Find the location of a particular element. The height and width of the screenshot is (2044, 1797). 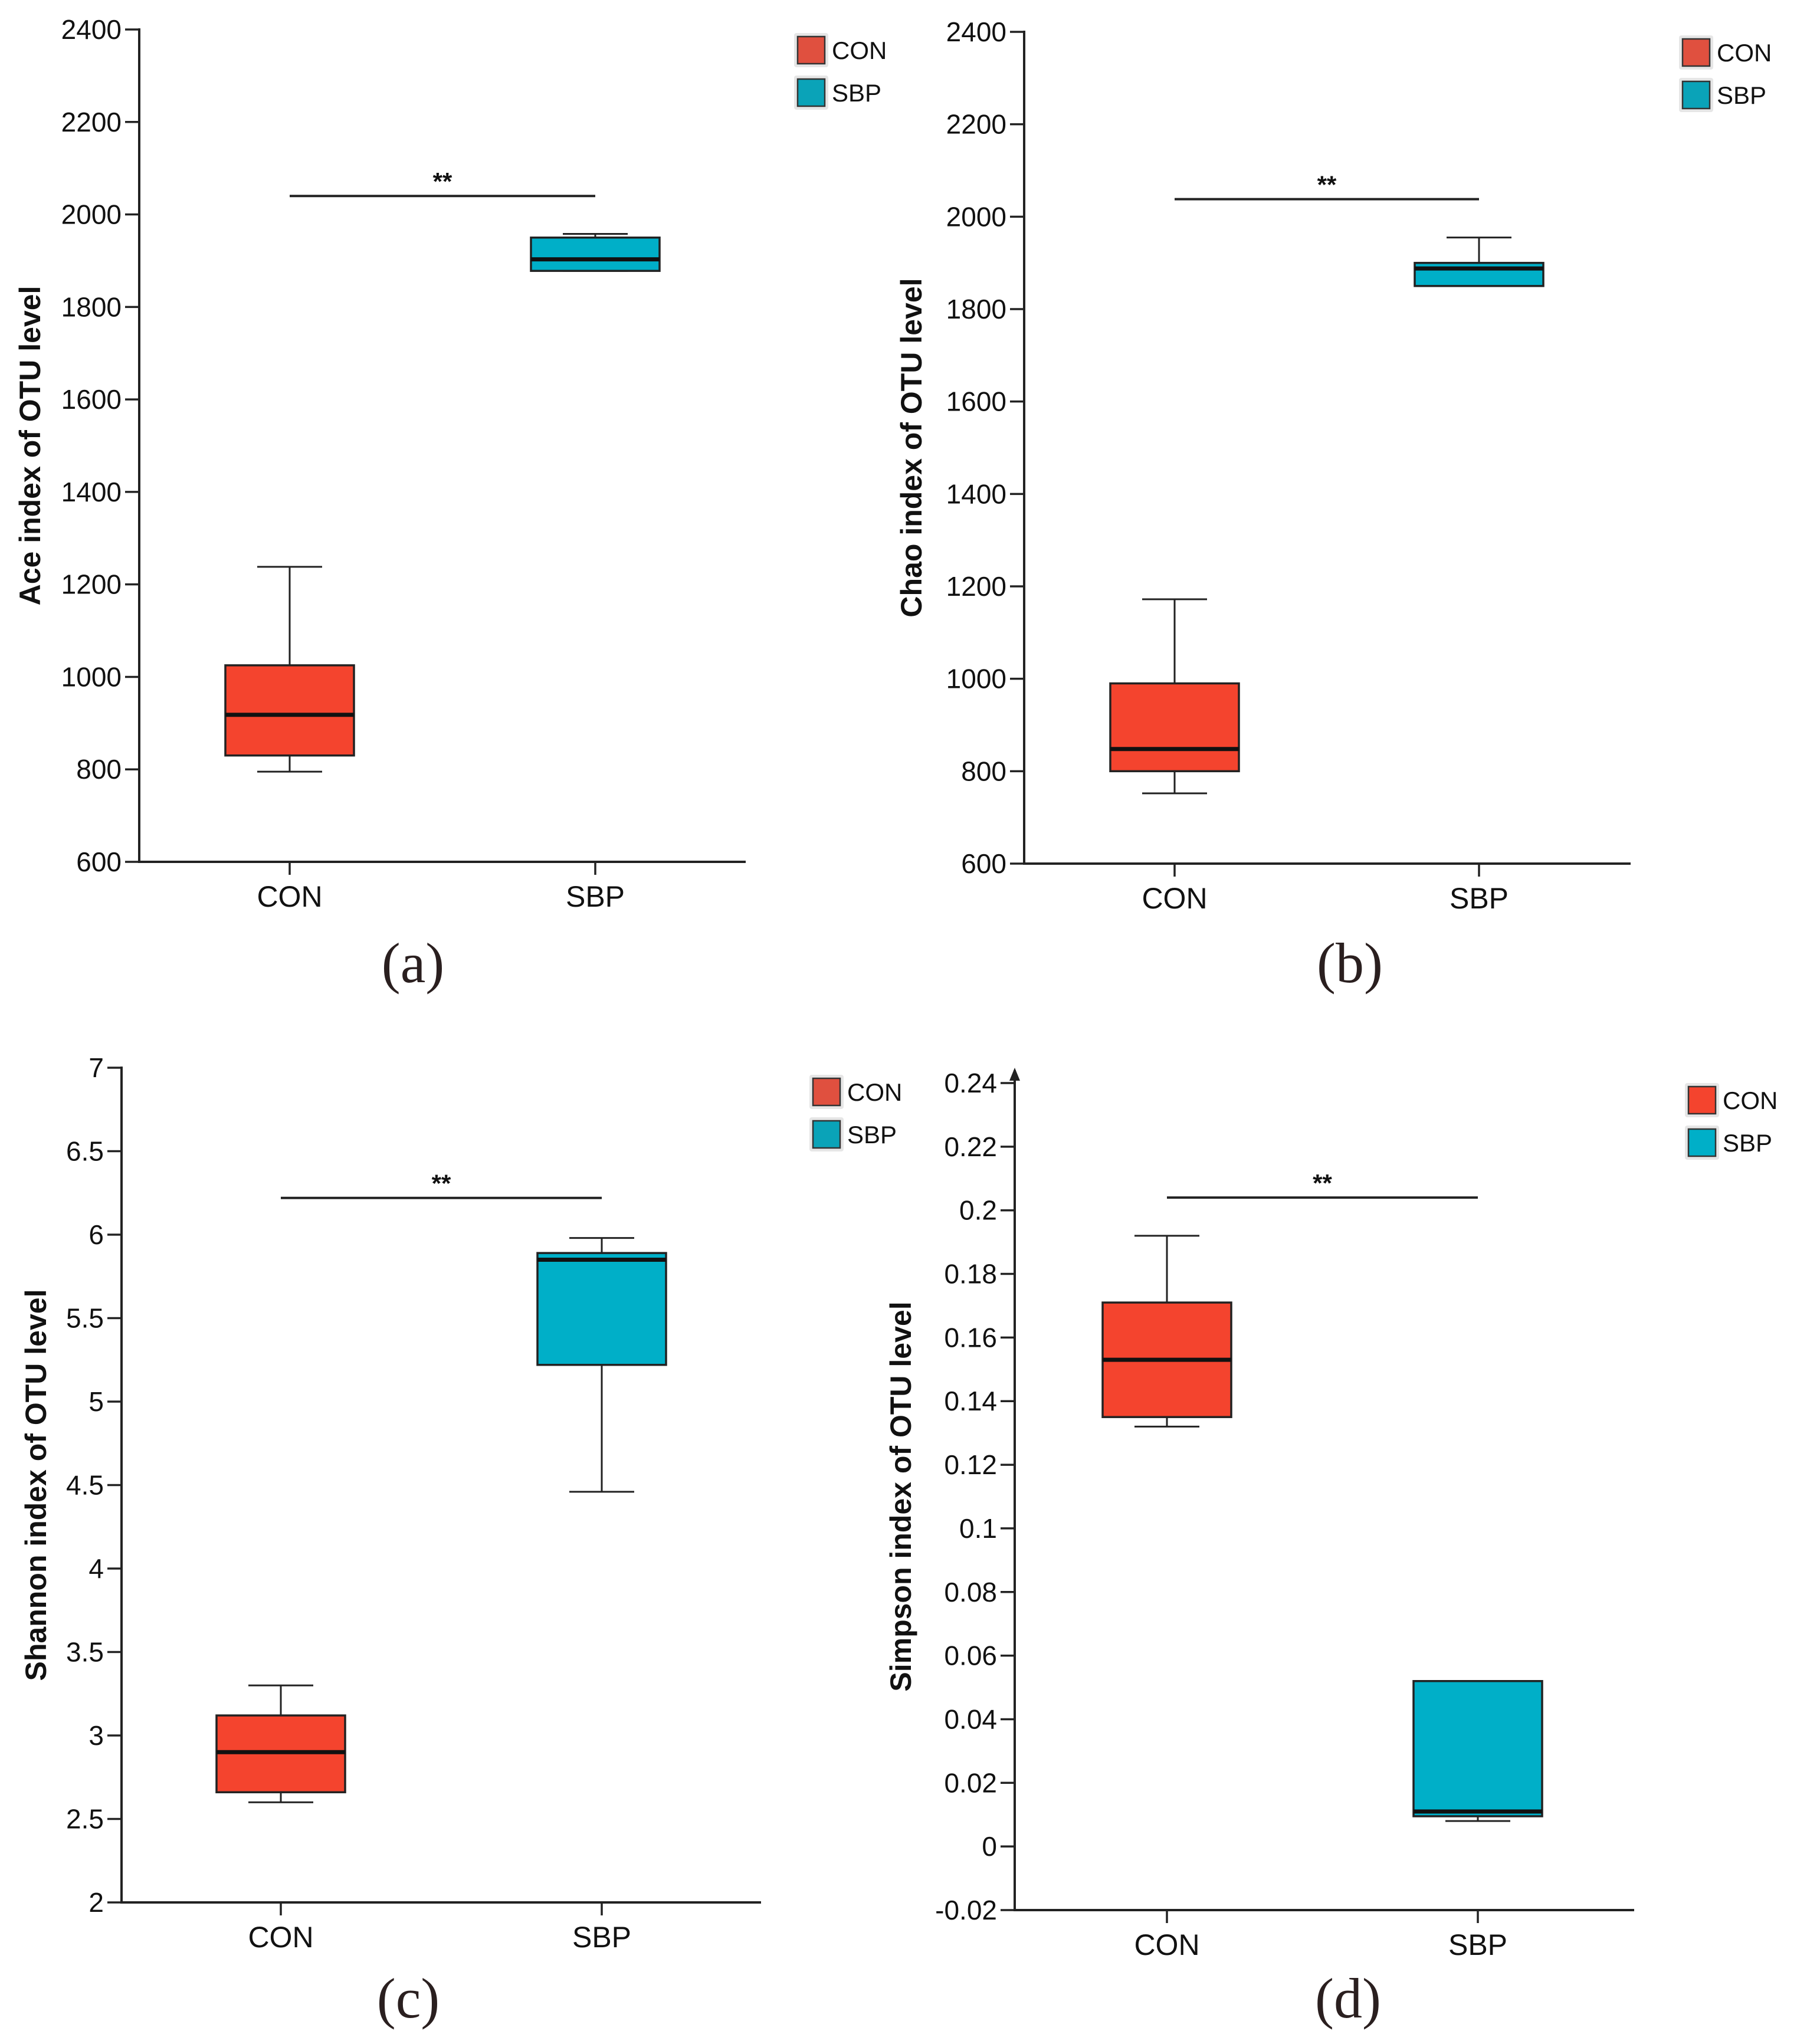

y-tick-label: 0.08 is located at coordinates (971, 1592).